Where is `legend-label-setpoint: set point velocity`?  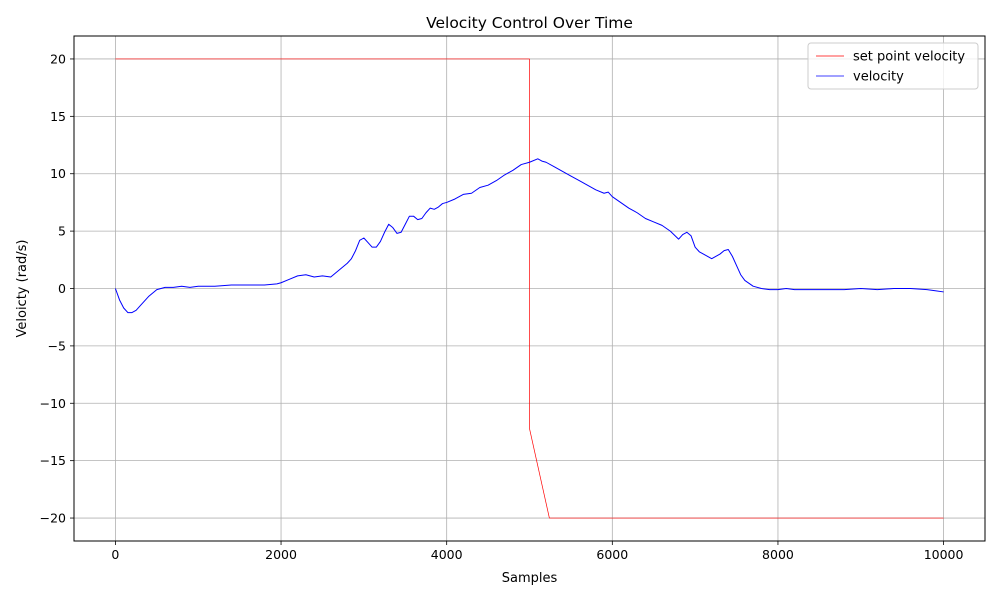 legend-label-setpoint: set point velocity is located at coordinates (909, 57).